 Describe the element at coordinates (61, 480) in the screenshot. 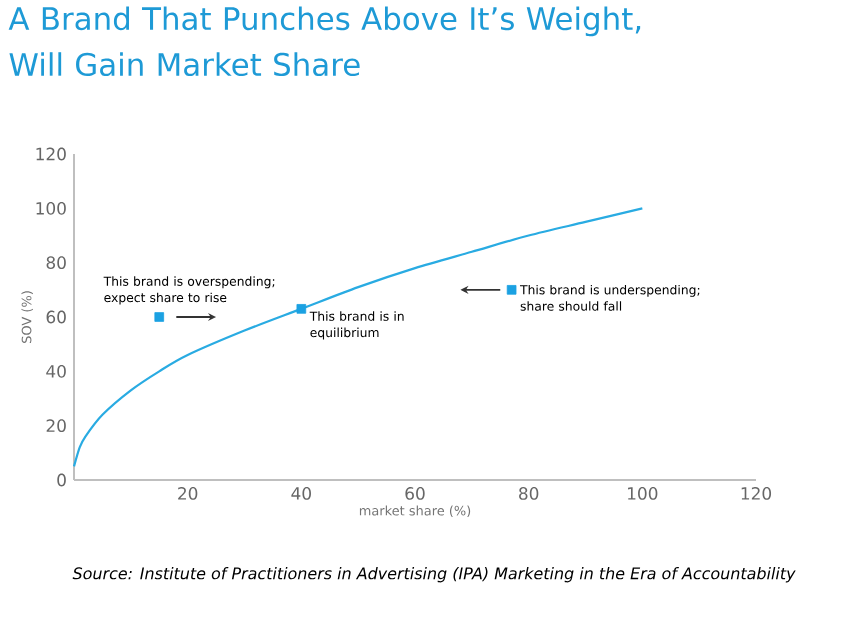

I see `y-tick-label: 0` at that location.